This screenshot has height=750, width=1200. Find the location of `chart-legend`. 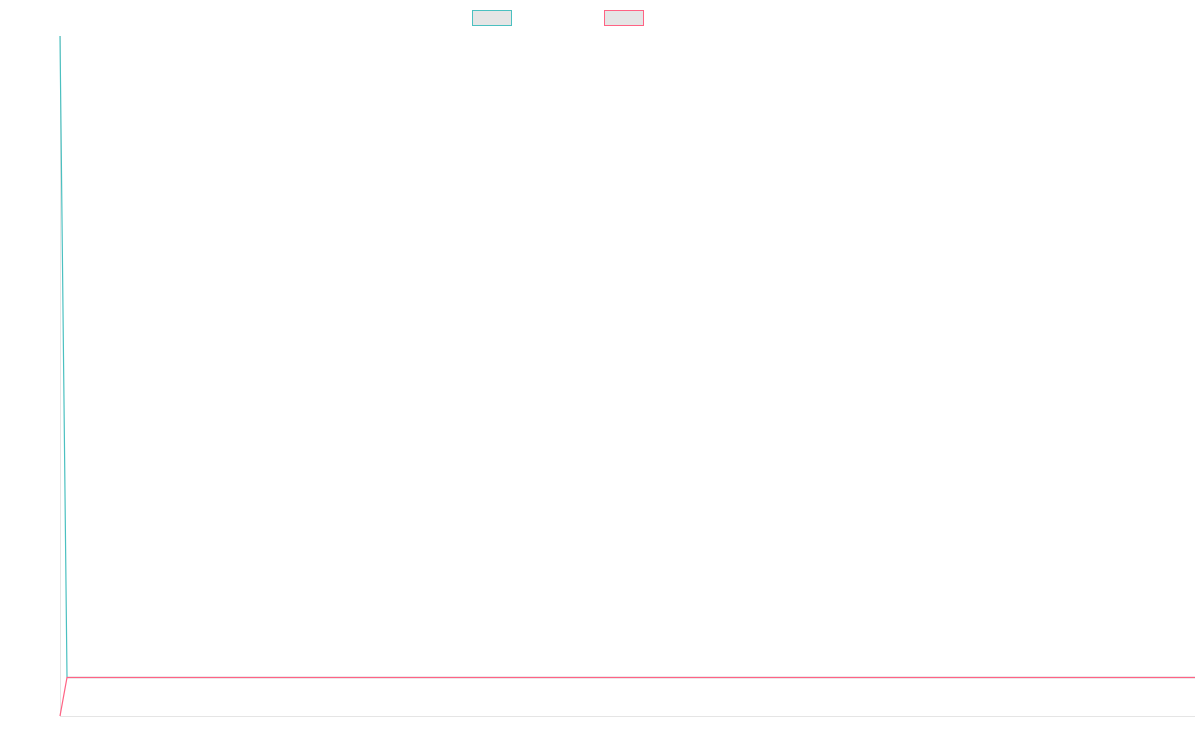

chart-legend is located at coordinates (600, 18).